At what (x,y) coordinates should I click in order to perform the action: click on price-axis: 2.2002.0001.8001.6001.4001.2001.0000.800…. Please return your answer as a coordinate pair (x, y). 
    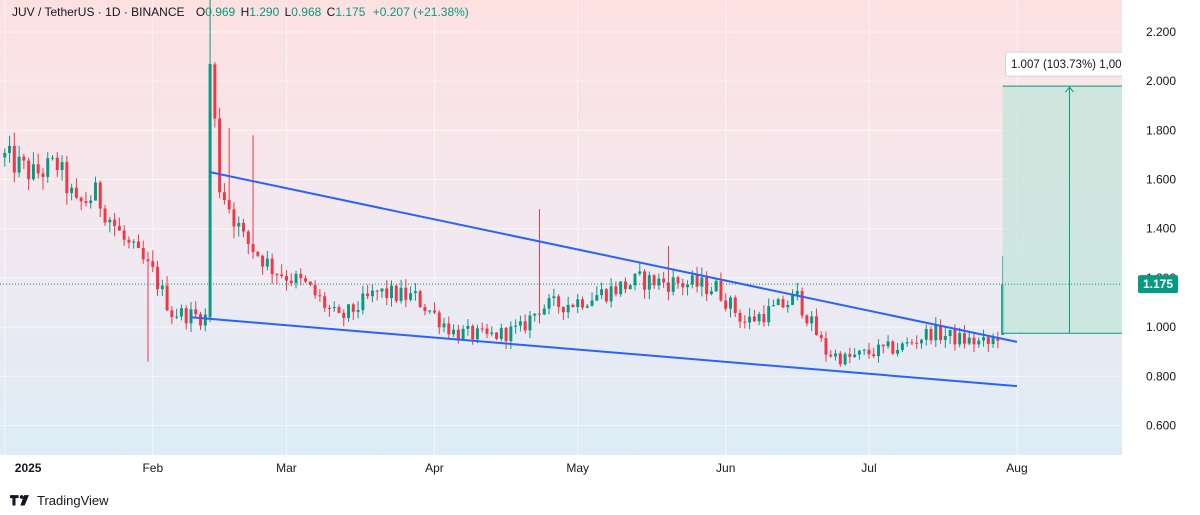
    Looking at the image, I should click on (1161, 227).